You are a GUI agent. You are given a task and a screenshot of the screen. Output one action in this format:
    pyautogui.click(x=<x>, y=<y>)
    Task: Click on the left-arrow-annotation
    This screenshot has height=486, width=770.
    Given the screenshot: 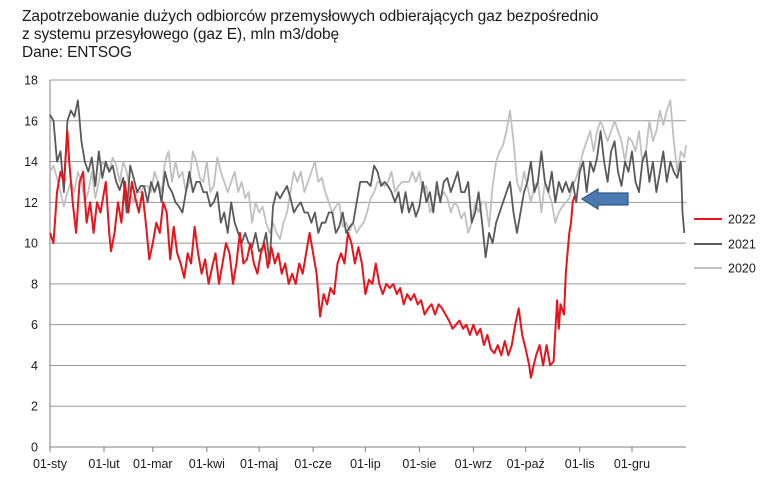 What is the action you would take?
    pyautogui.click(x=604, y=199)
    